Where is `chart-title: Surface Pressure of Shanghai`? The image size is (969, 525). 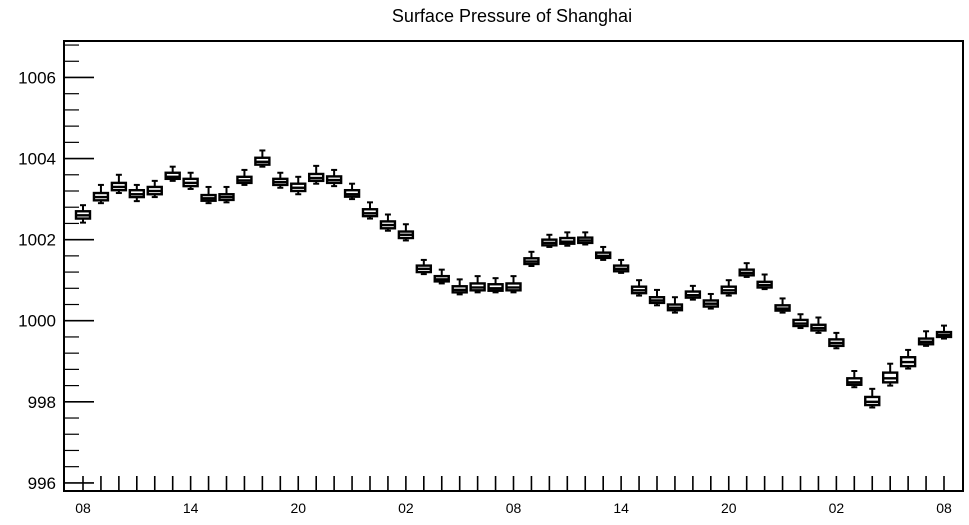 chart-title: Surface Pressure of Shanghai is located at coordinates (512, 16).